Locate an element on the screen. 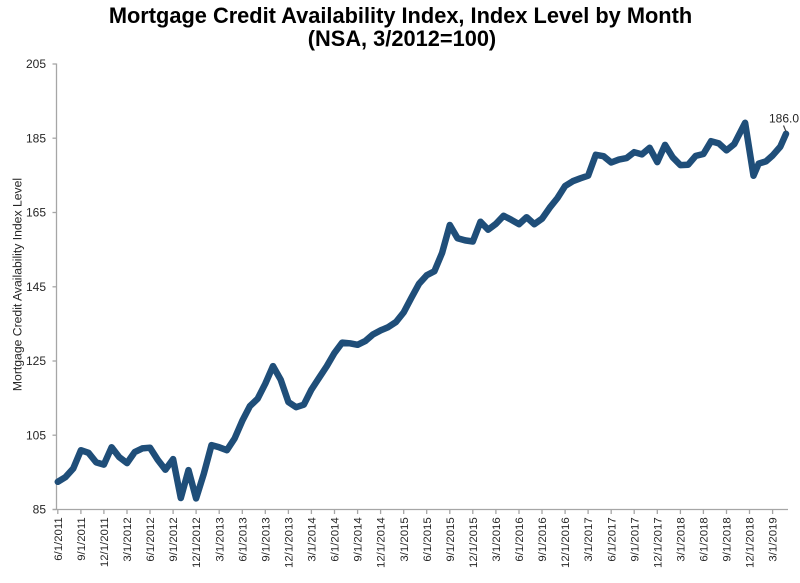  svg-text: 3/1/2019 is located at coordinates (774, 539).